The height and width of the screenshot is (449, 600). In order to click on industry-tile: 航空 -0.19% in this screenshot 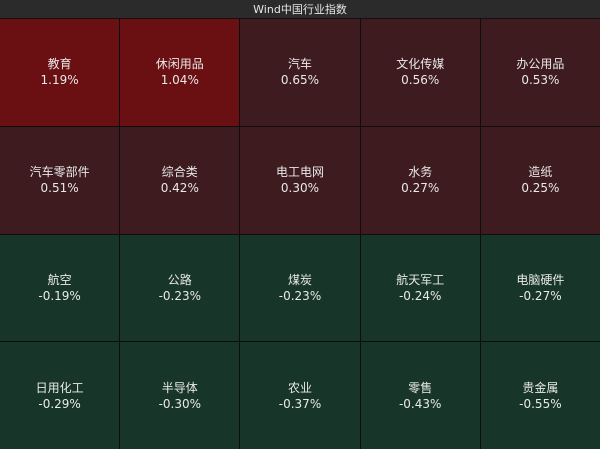, I will do `click(60, 288)`.